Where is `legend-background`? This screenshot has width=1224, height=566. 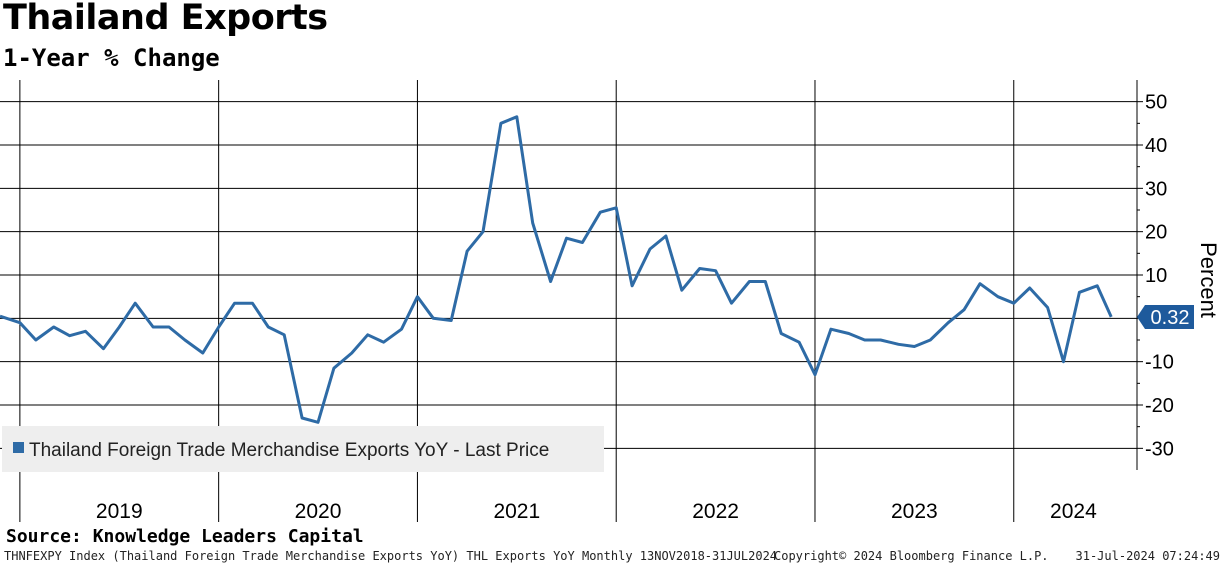
legend-background is located at coordinates (303, 449).